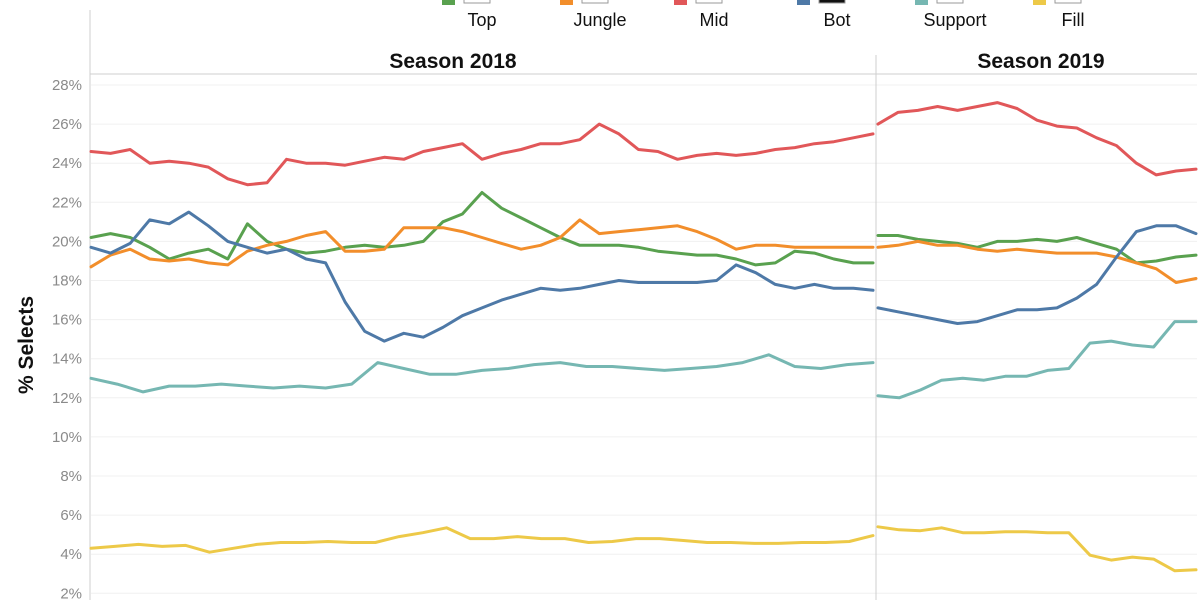  Describe the element at coordinates (482, 276) in the screenshot. I see `series-line-bot-season-2018` at that location.